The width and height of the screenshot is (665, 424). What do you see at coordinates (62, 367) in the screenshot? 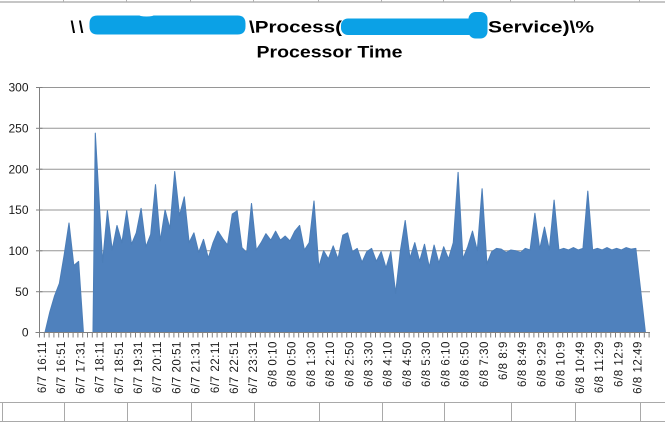
I see `svg-text: 6/7 16:51` at bounding box center [62, 367].